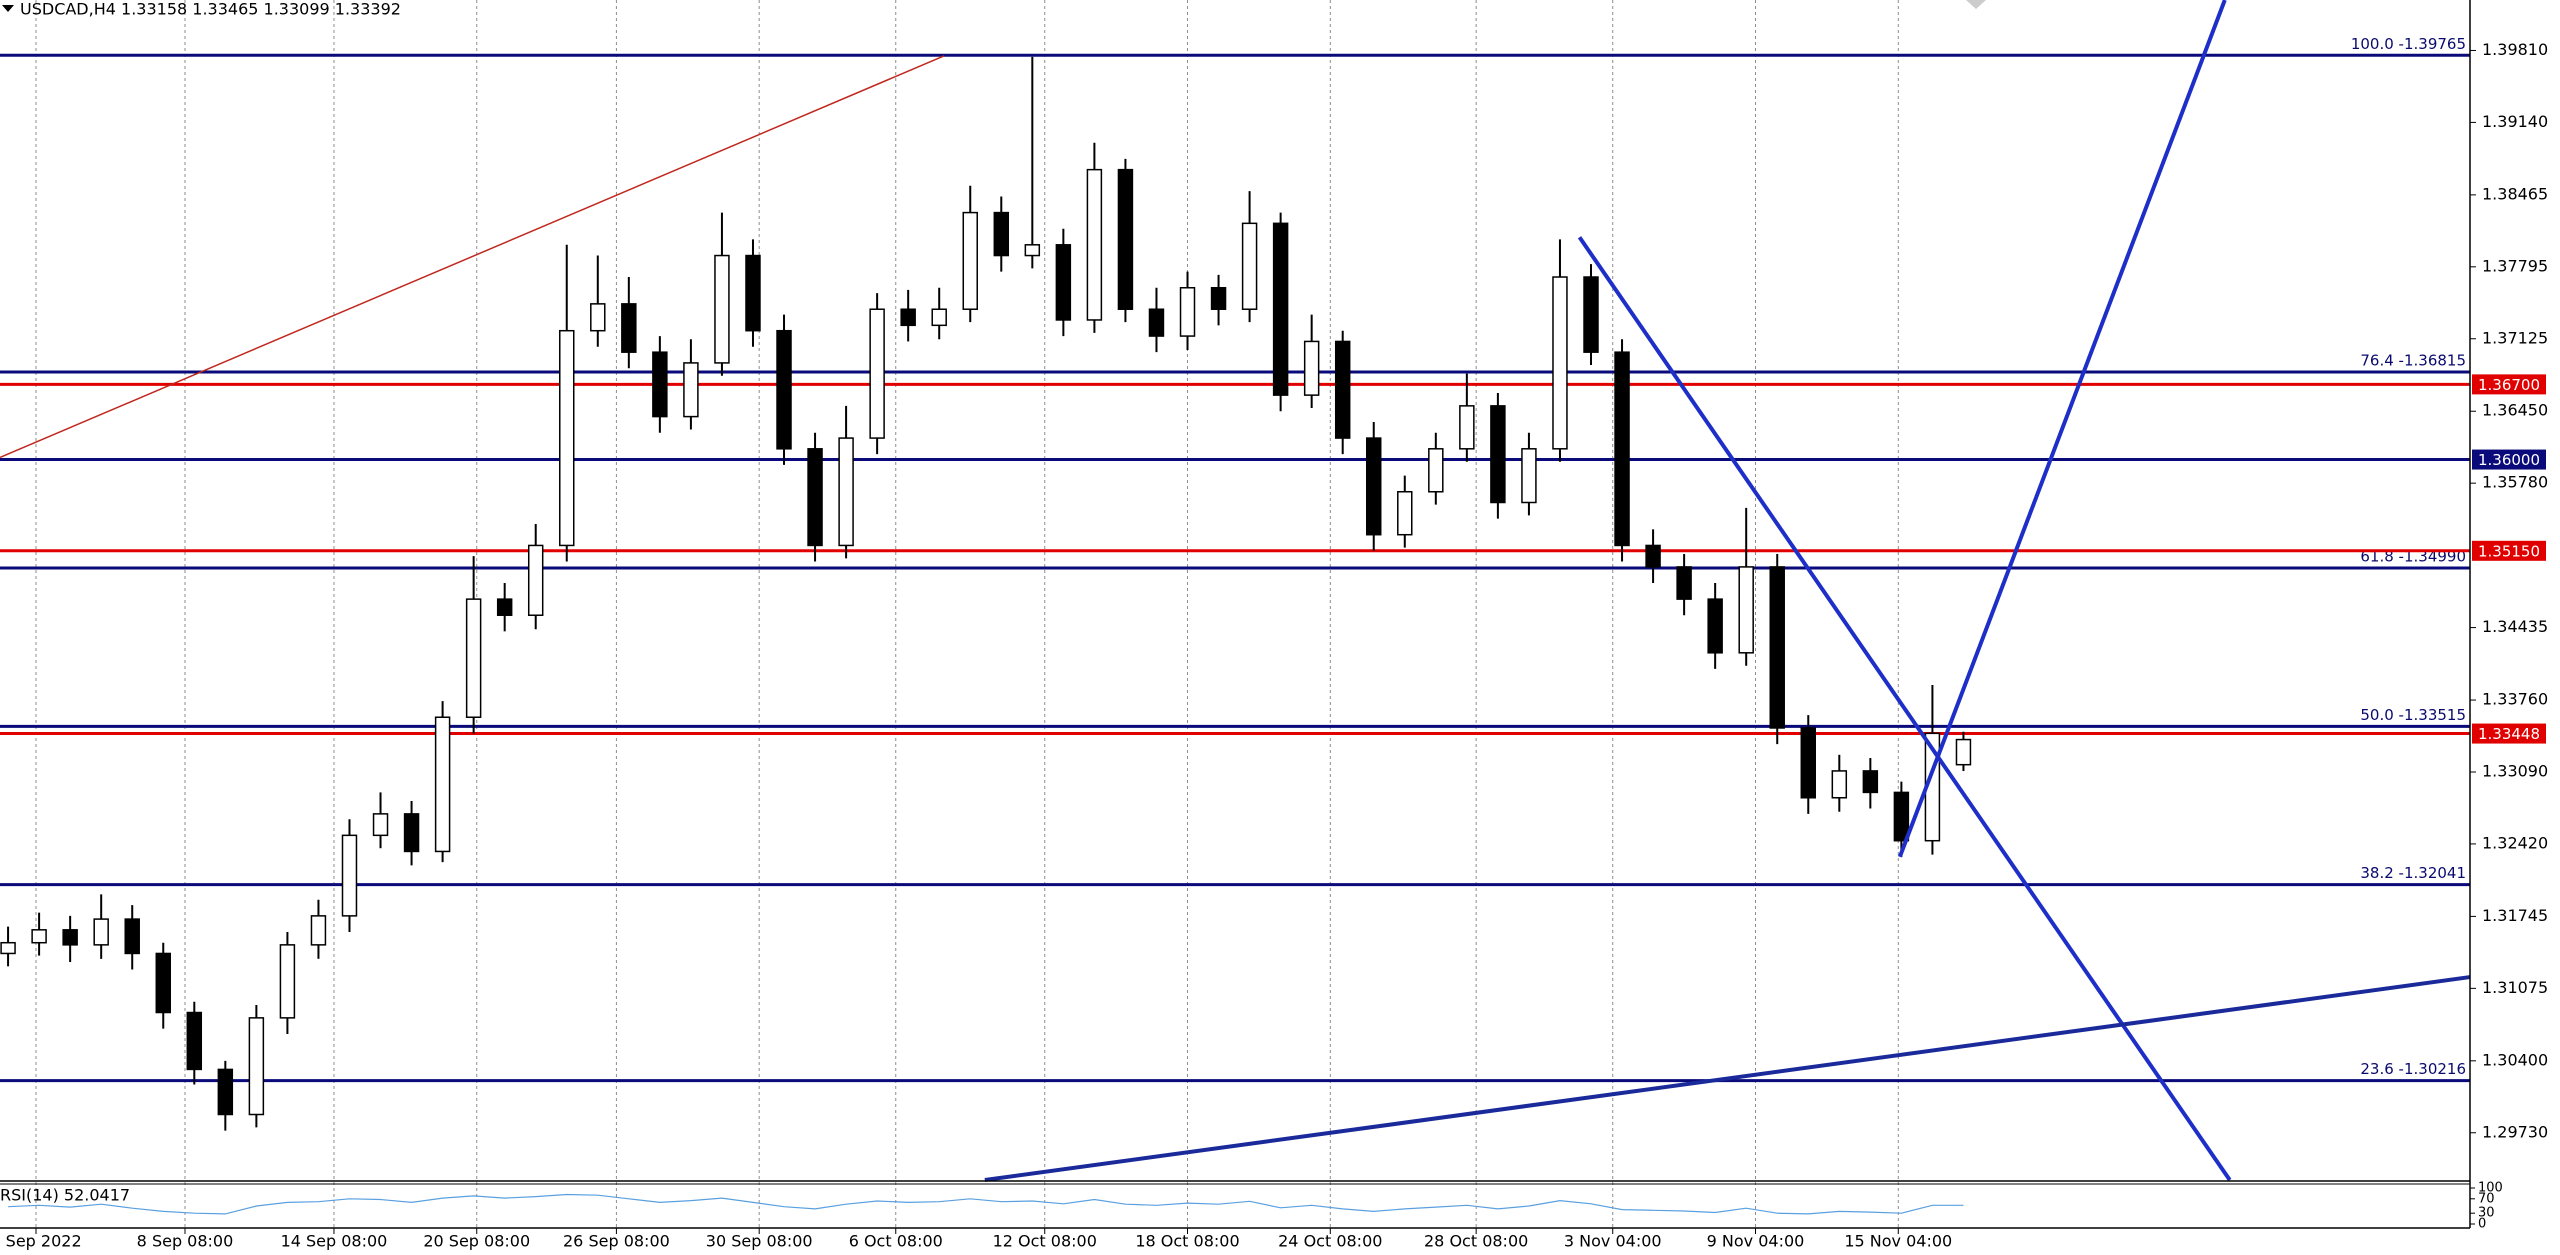 The width and height of the screenshot is (2560, 1255). What do you see at coordinates (2515, 121) in the screenshot?
I see `y-tick-label: 1.39140` at bounding box center [2515, 121].